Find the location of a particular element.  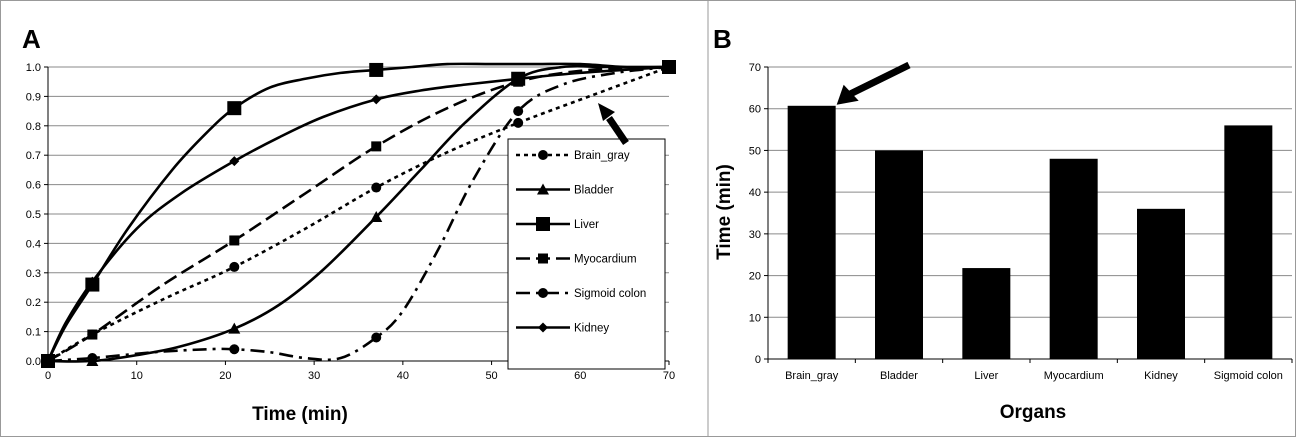

legend-label-brain-gray: Brain_gray is located at coordinates (602, 156).